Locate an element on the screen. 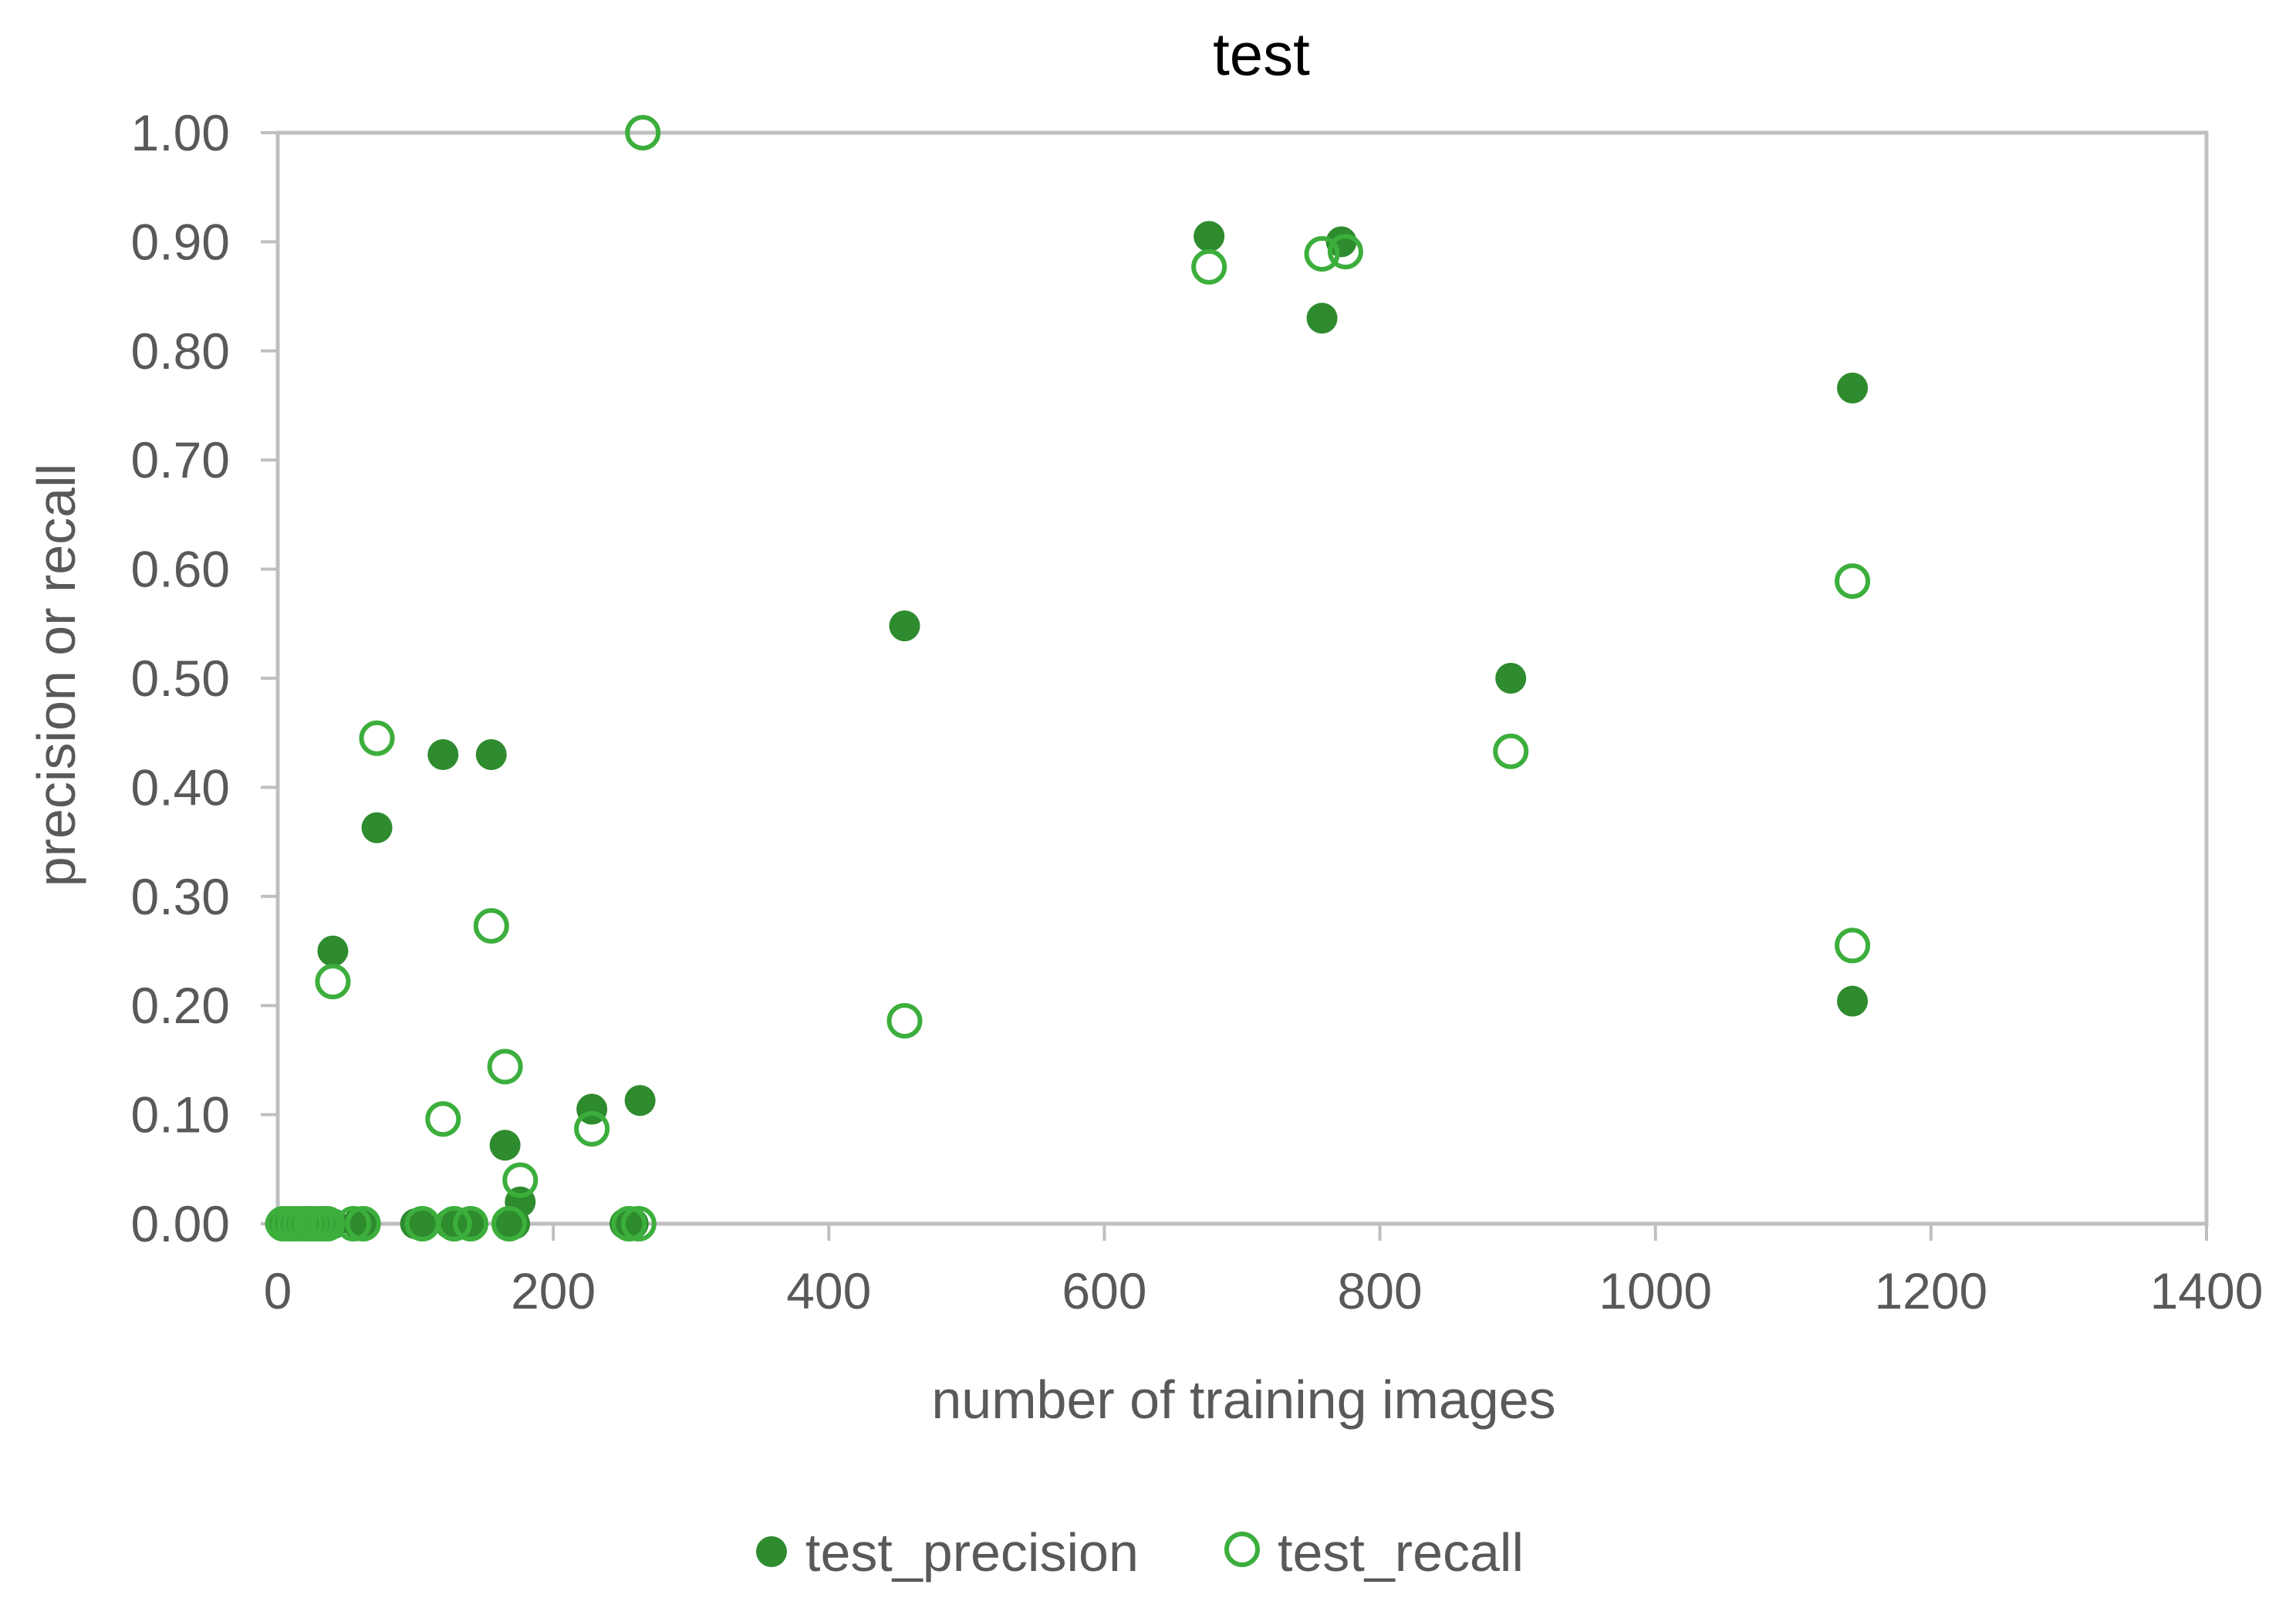 This screenshot has width=2296, height=1608. legend-marker-recall is located at coordinates (1242, 1549).